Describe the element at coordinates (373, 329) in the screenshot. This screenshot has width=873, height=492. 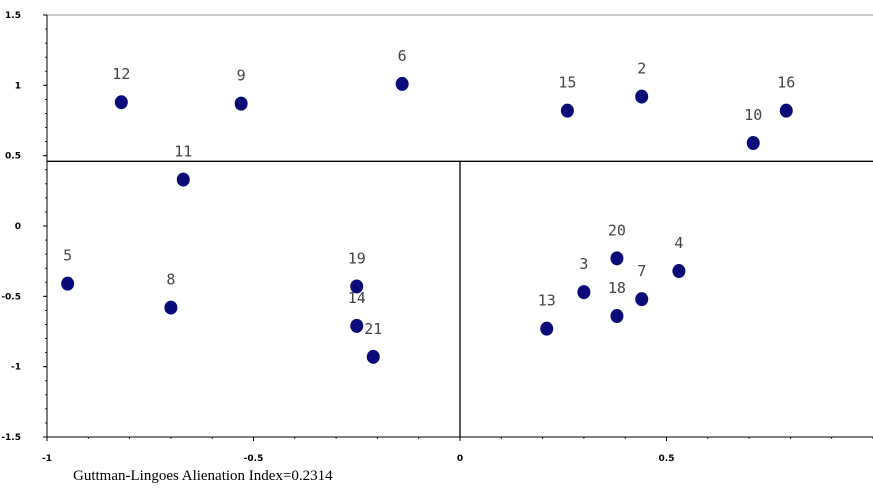
I see `point-label: 21` at that location.